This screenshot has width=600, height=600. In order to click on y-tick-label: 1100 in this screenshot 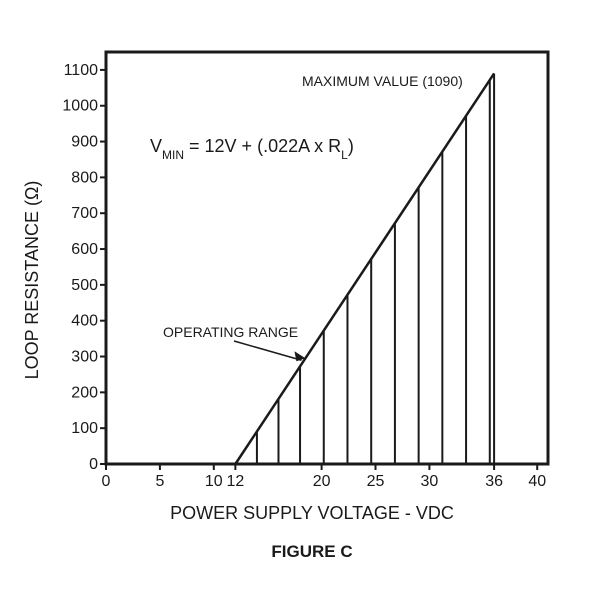, I will do `click(81, 70)`.